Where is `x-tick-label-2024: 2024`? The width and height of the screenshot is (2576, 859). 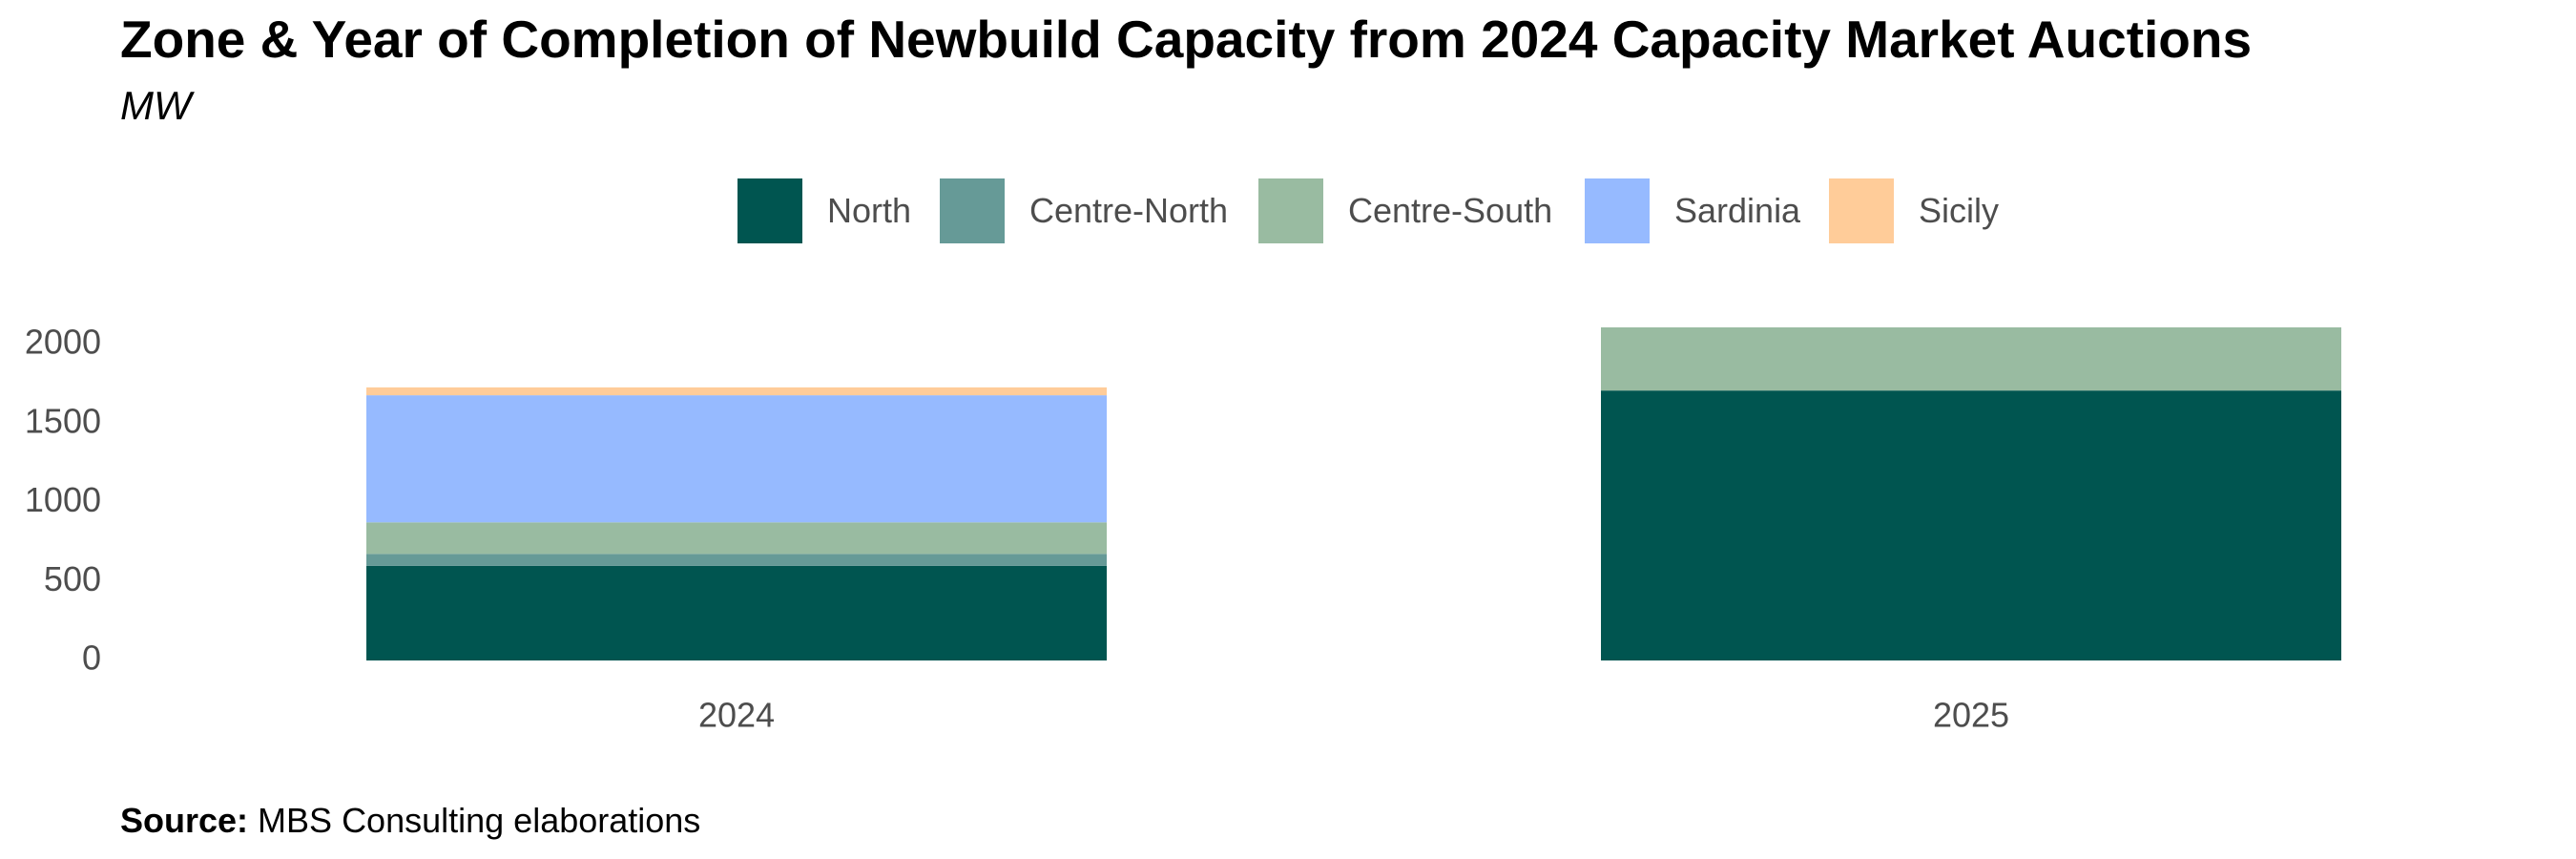 x-tick-label-2024: 2024 is located at coordinates (736, 715).